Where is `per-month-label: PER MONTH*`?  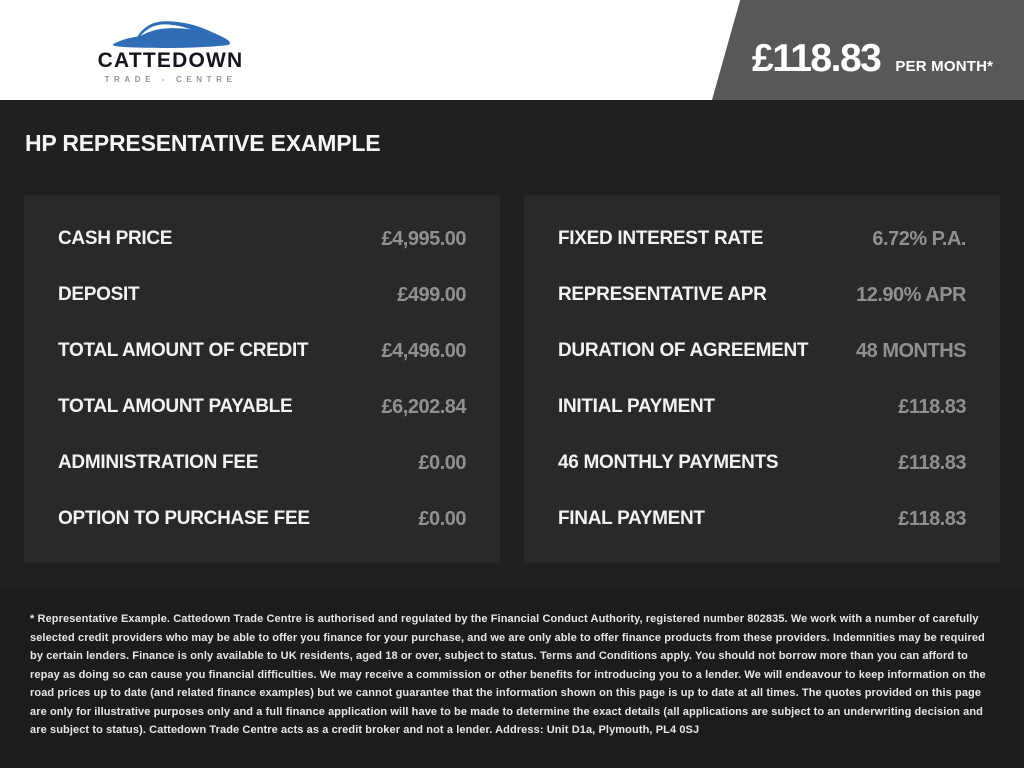
per-month-label: PER MONTH* is located at coordinates (944, 66).